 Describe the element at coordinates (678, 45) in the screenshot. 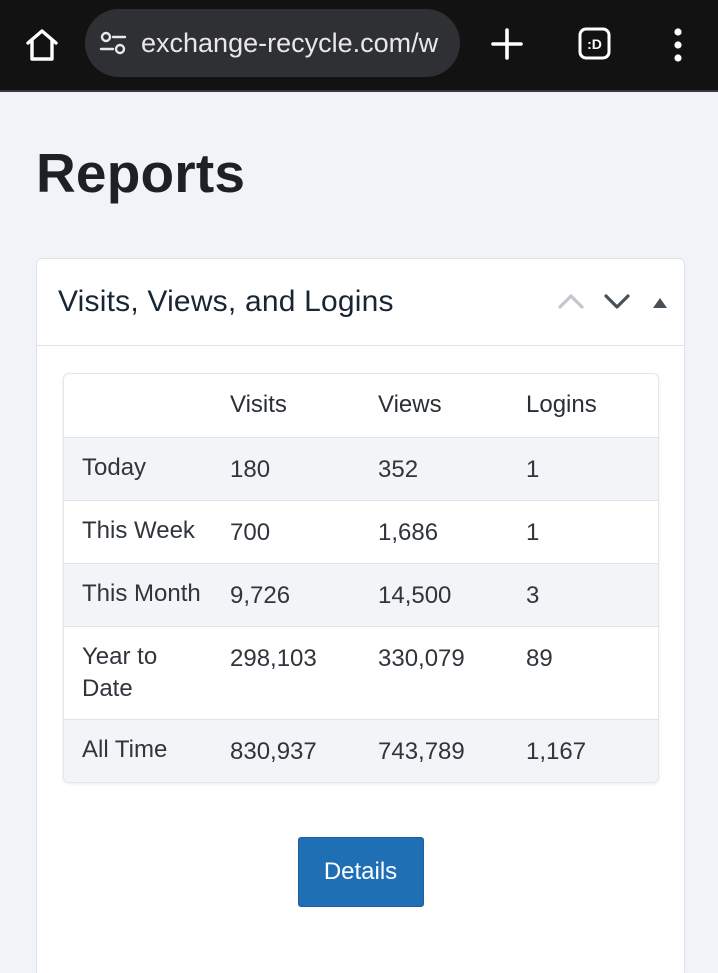

I see `more-menu-icon` at that location.